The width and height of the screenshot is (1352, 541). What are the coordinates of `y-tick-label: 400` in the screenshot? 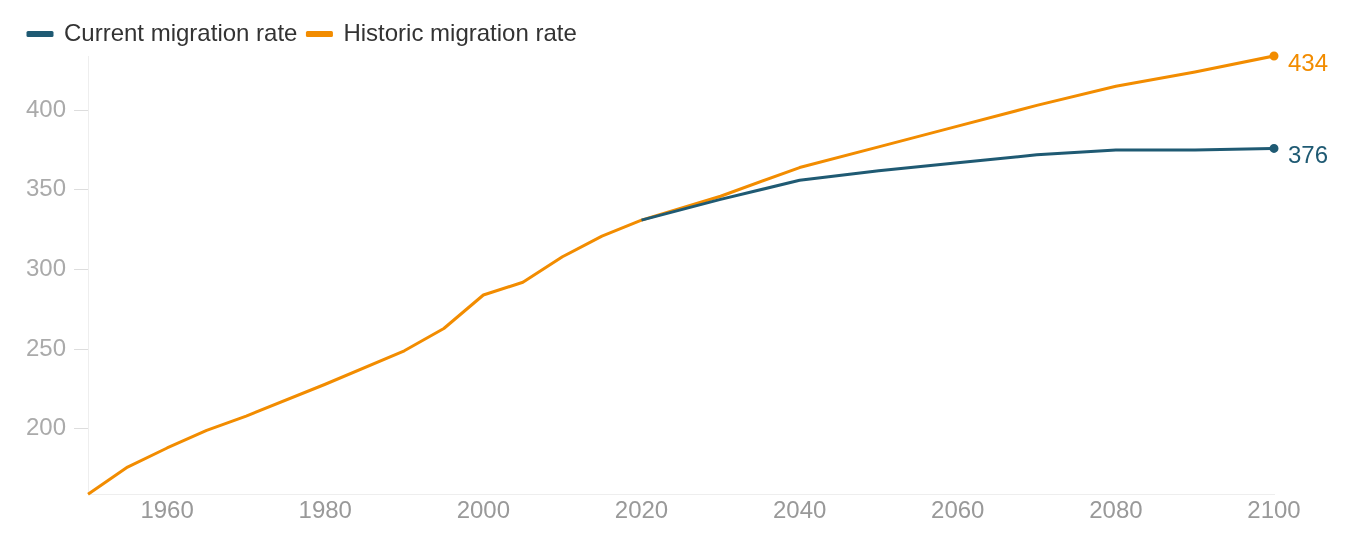 It's located at (46, 108).